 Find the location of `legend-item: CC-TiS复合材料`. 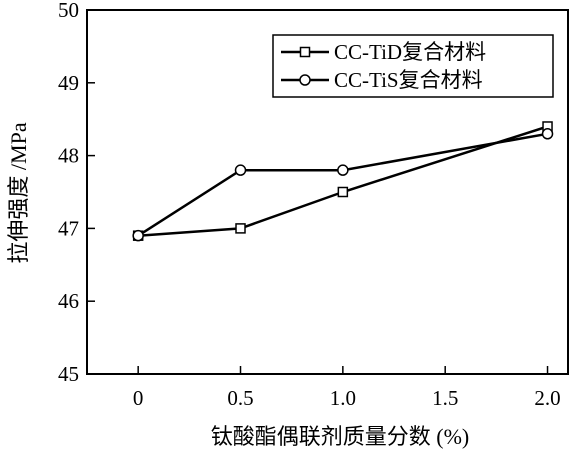

legend-item: CC-TiS复合材料 is located at coordinates (382, 80).